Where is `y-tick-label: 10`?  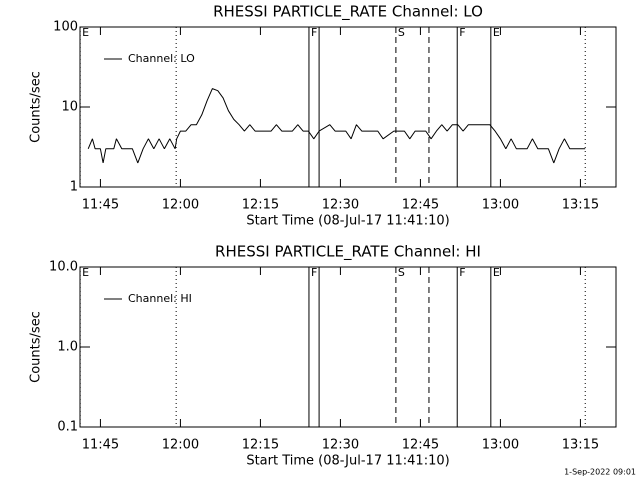
y-tick-label: 10 is located at coordinates (69, 107).